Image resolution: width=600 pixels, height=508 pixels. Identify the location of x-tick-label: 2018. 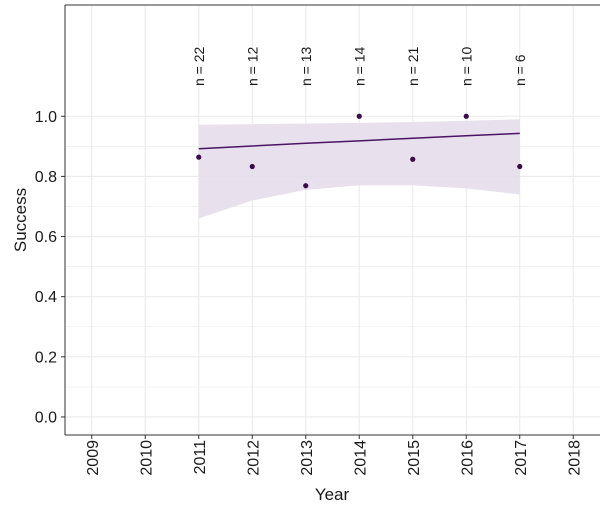
(574, 458).